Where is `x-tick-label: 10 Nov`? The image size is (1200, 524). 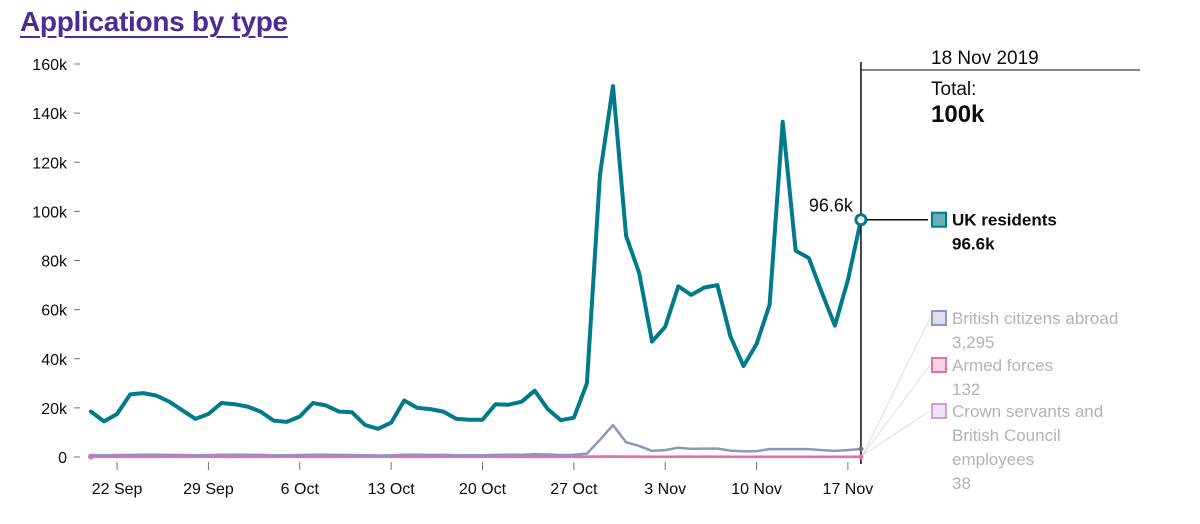 x-tick-label: 10 Nov is located at coordinates (756, 489).